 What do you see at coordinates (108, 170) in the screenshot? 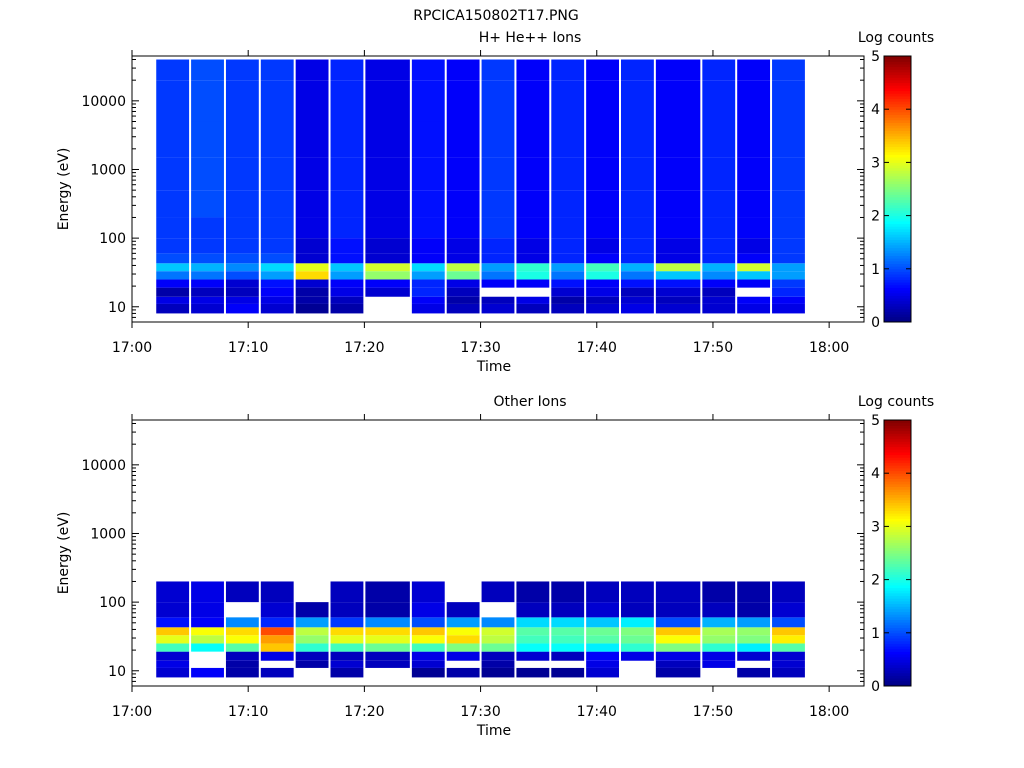
I see `y-tick-label: 1000` at bounding box center [108, 170].